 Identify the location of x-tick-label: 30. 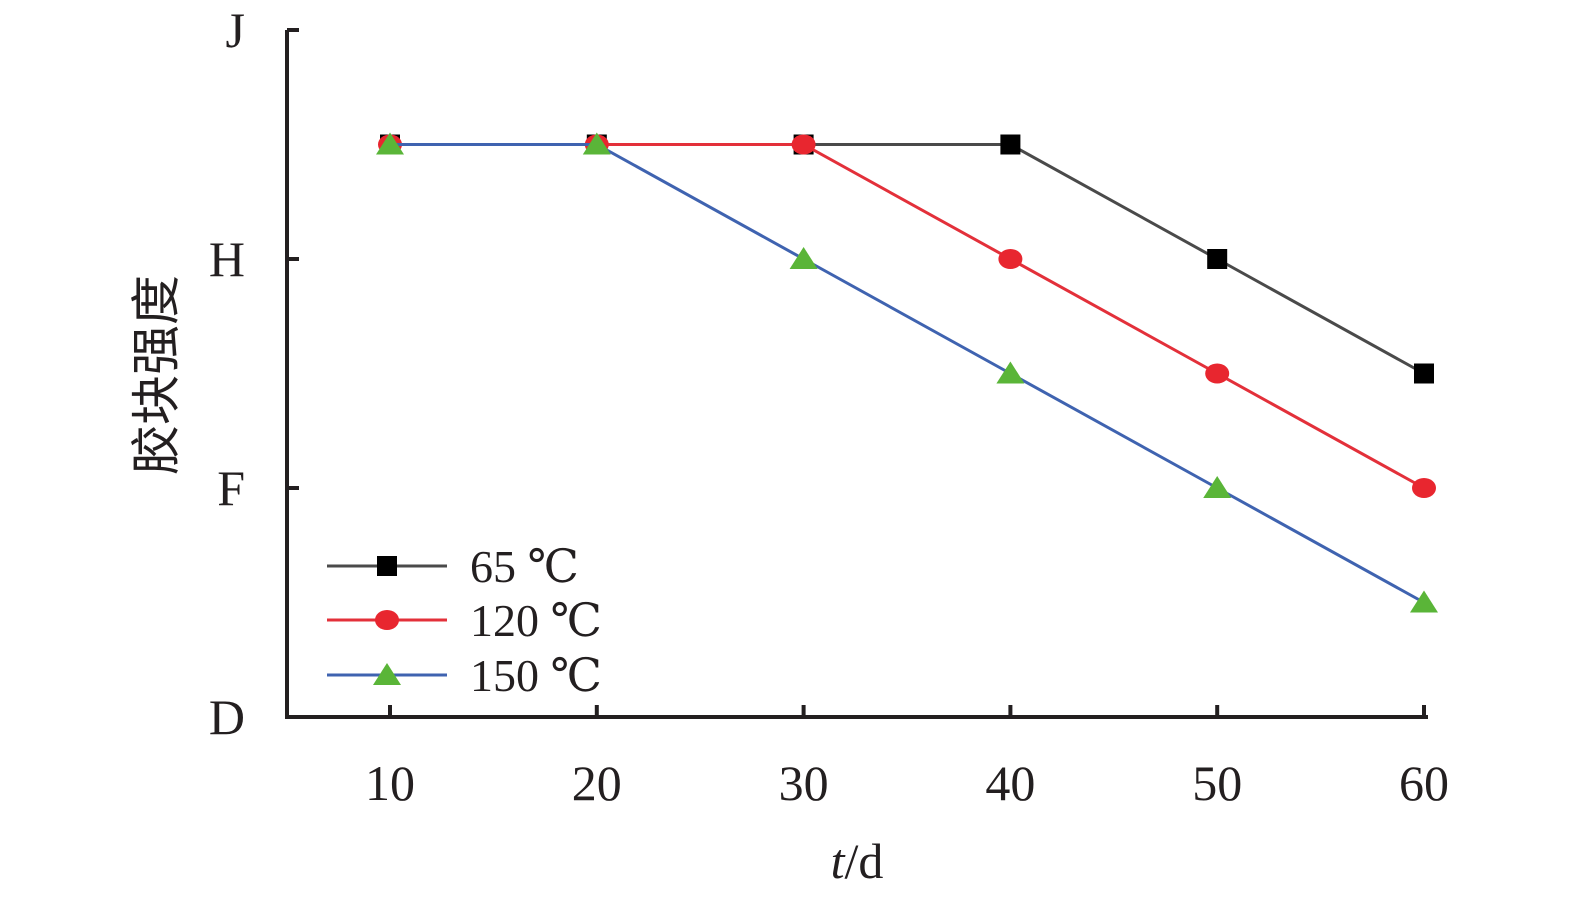
(804, 783).